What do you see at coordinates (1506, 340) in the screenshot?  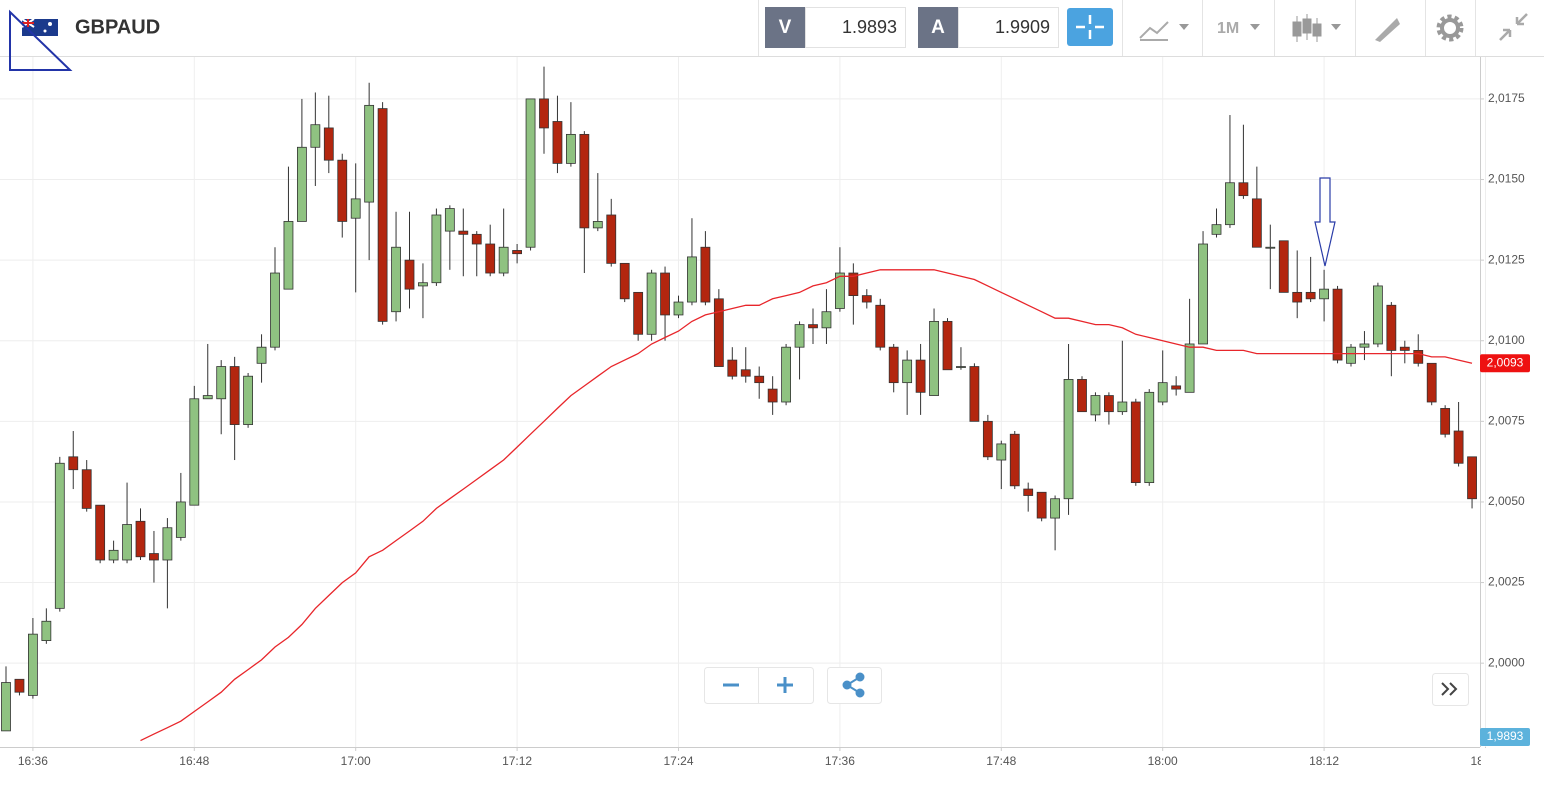 I see `y-tick-label: 2,0100` at bounding box center [1506, 340].